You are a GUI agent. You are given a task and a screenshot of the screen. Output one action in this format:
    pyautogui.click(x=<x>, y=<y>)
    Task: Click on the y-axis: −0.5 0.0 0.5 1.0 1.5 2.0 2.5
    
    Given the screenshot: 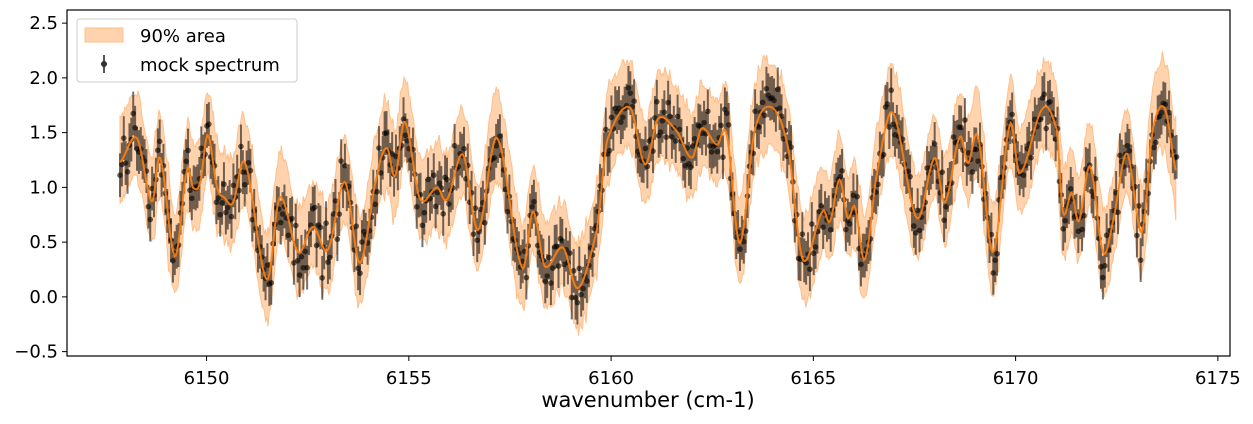 What is the action you would take?
    pyautogui.click(x=40, y=188)
    